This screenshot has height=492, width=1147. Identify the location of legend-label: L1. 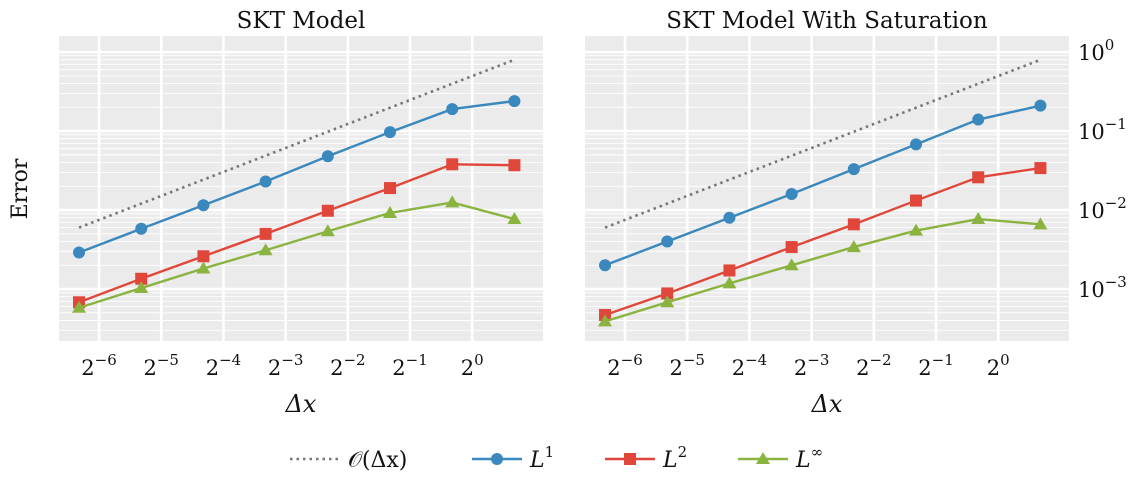
(541, 458).